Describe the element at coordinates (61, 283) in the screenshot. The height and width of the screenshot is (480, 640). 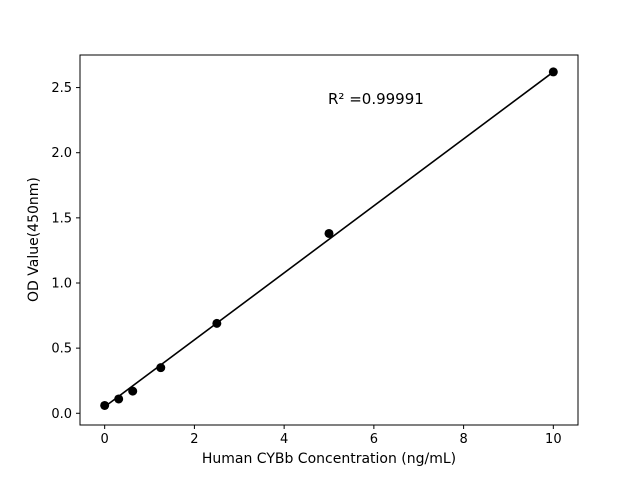
I see `svg-text: 1.0` at that location.